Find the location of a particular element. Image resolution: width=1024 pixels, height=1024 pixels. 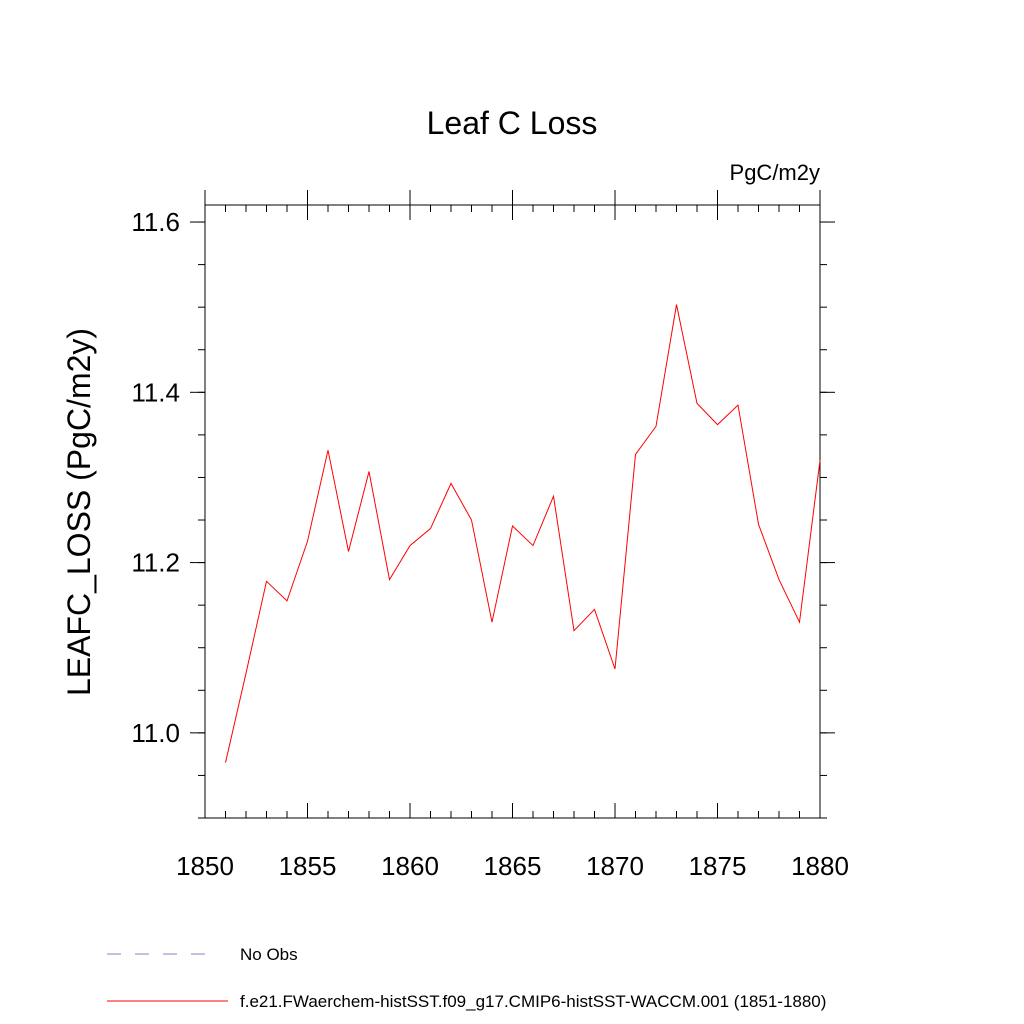

legend-label-no-obs: No Obs is located at coordinates (269, 954).